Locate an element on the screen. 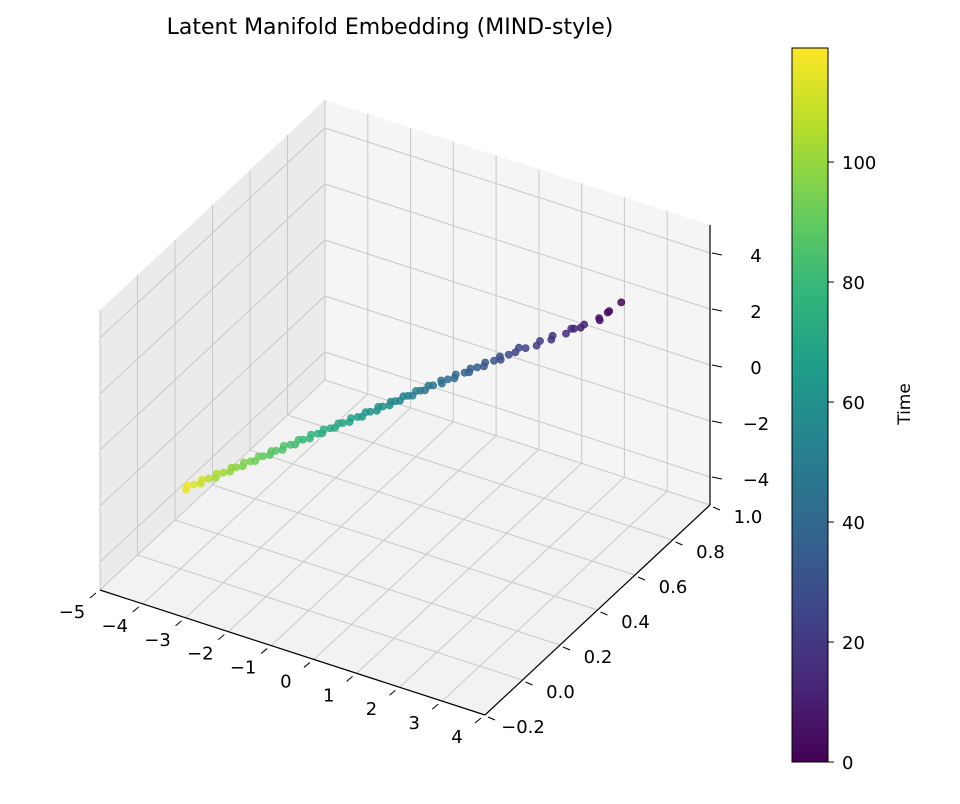 The width and height of the screenshot is (960, 804). colorbar: 0 20 40 60 80 100 Time is located at coordinates (853, 410).